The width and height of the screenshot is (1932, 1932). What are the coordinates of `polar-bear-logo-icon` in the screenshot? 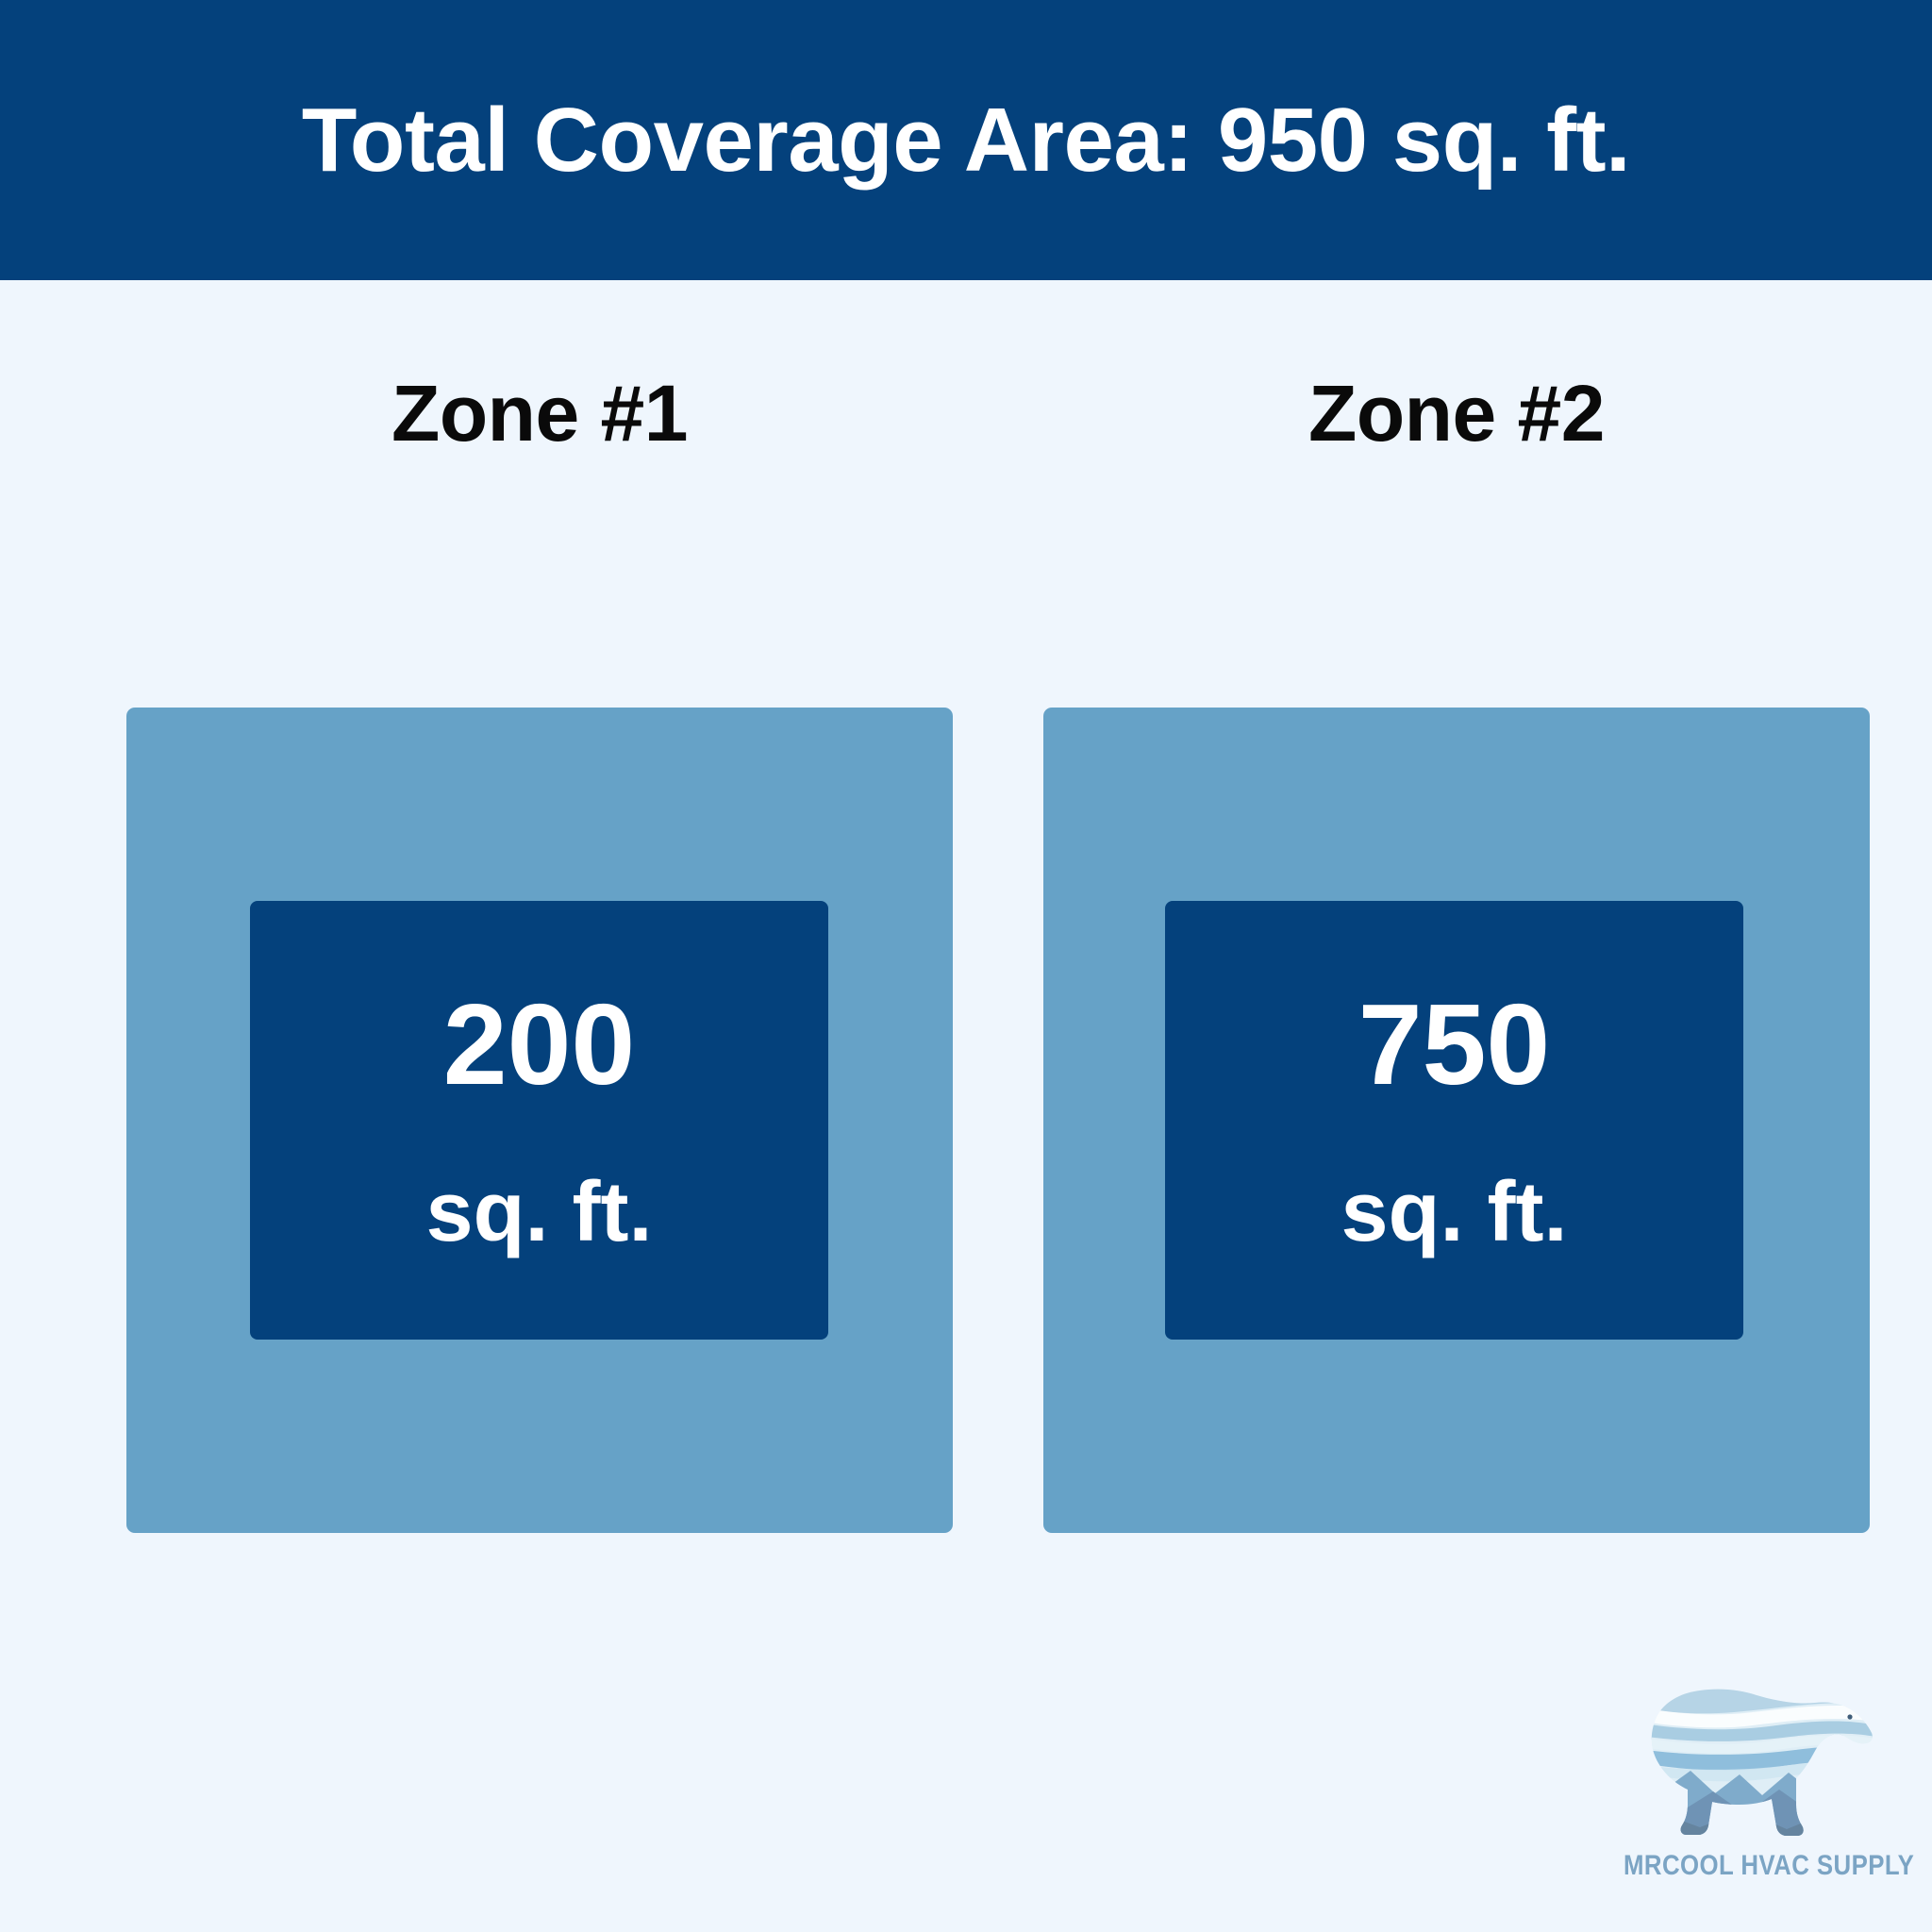 It's located at (1748, 1768).